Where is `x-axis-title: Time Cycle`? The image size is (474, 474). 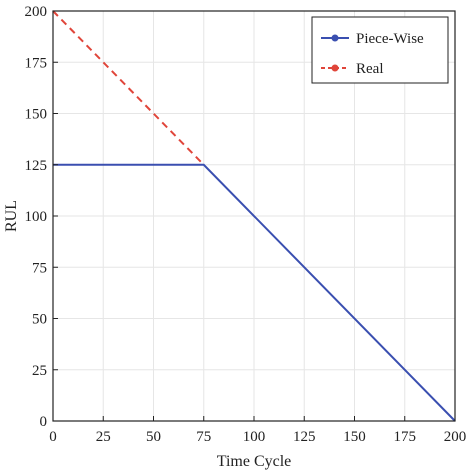 x-axis-title: Time Cycle is located at coordinates (254, 461).